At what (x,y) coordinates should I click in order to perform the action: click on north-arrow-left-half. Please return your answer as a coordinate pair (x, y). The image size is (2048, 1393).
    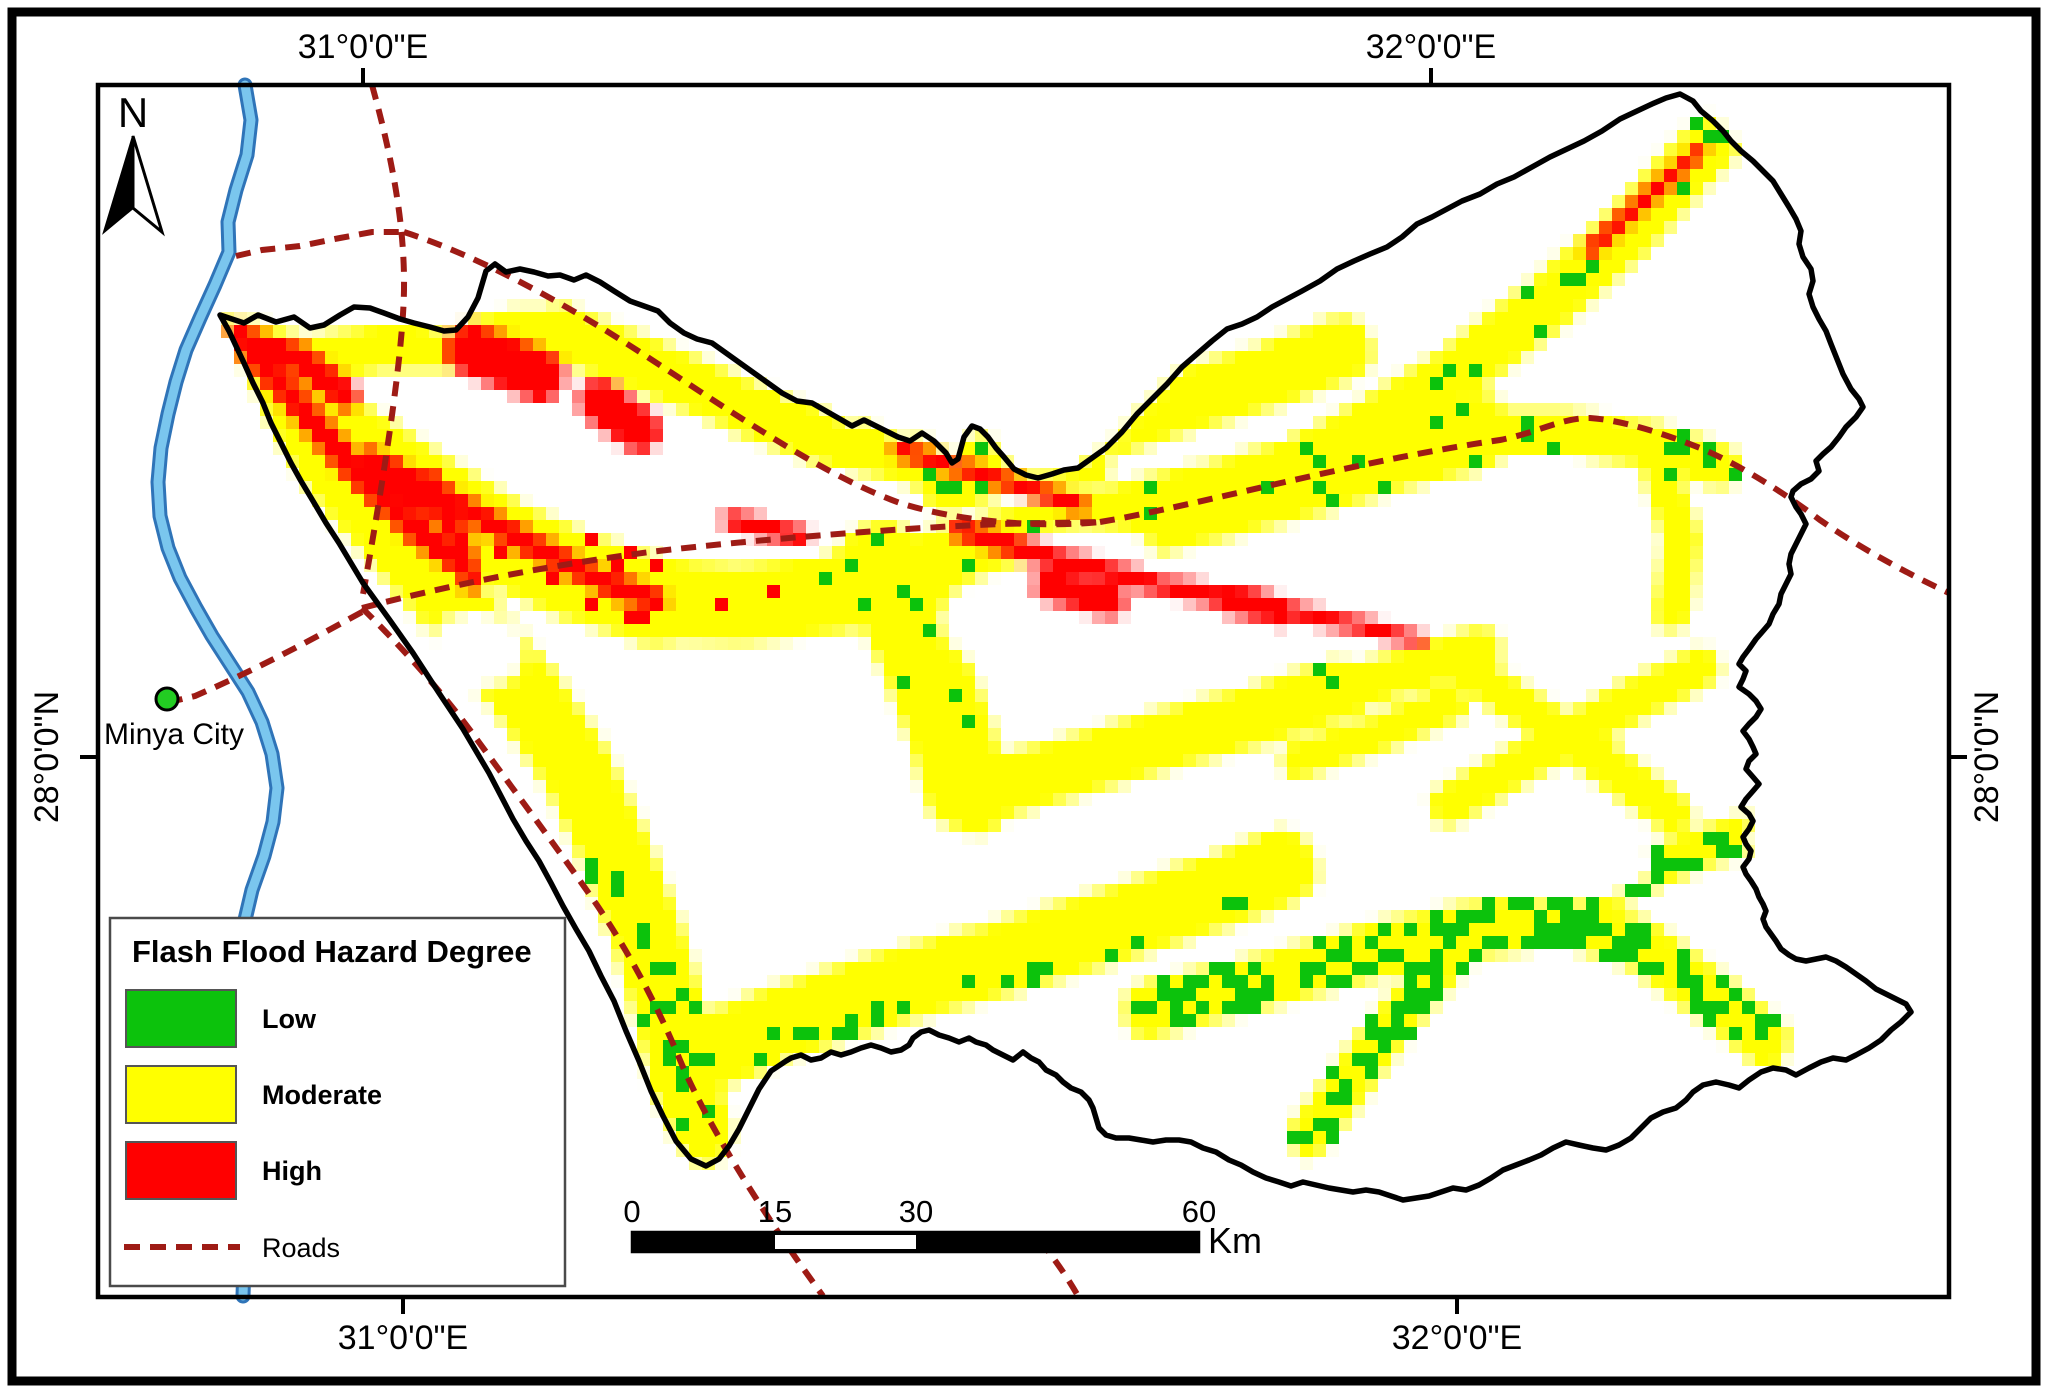
    Looking at the image, I should click on (118, 185).